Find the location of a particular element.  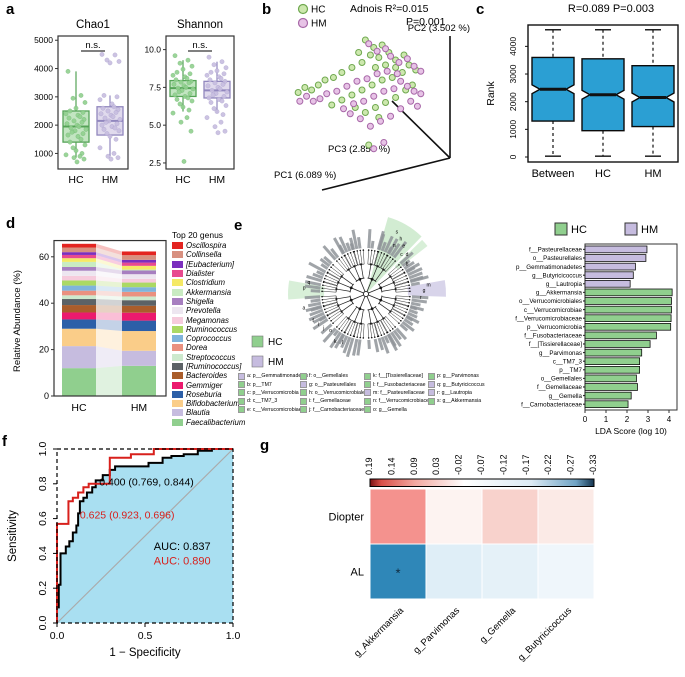

taxa-name: s: g__Akkermansia is located at coordinates (459, 401).